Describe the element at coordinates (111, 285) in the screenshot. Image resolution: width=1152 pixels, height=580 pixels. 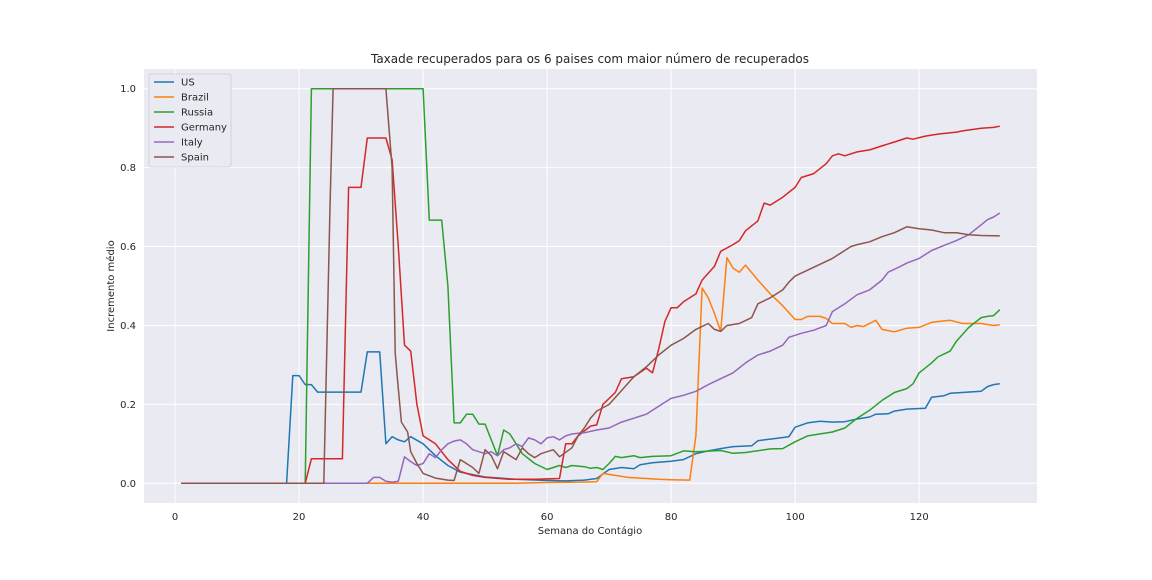
I see `y-axis-label: Incremento médio` at that location.